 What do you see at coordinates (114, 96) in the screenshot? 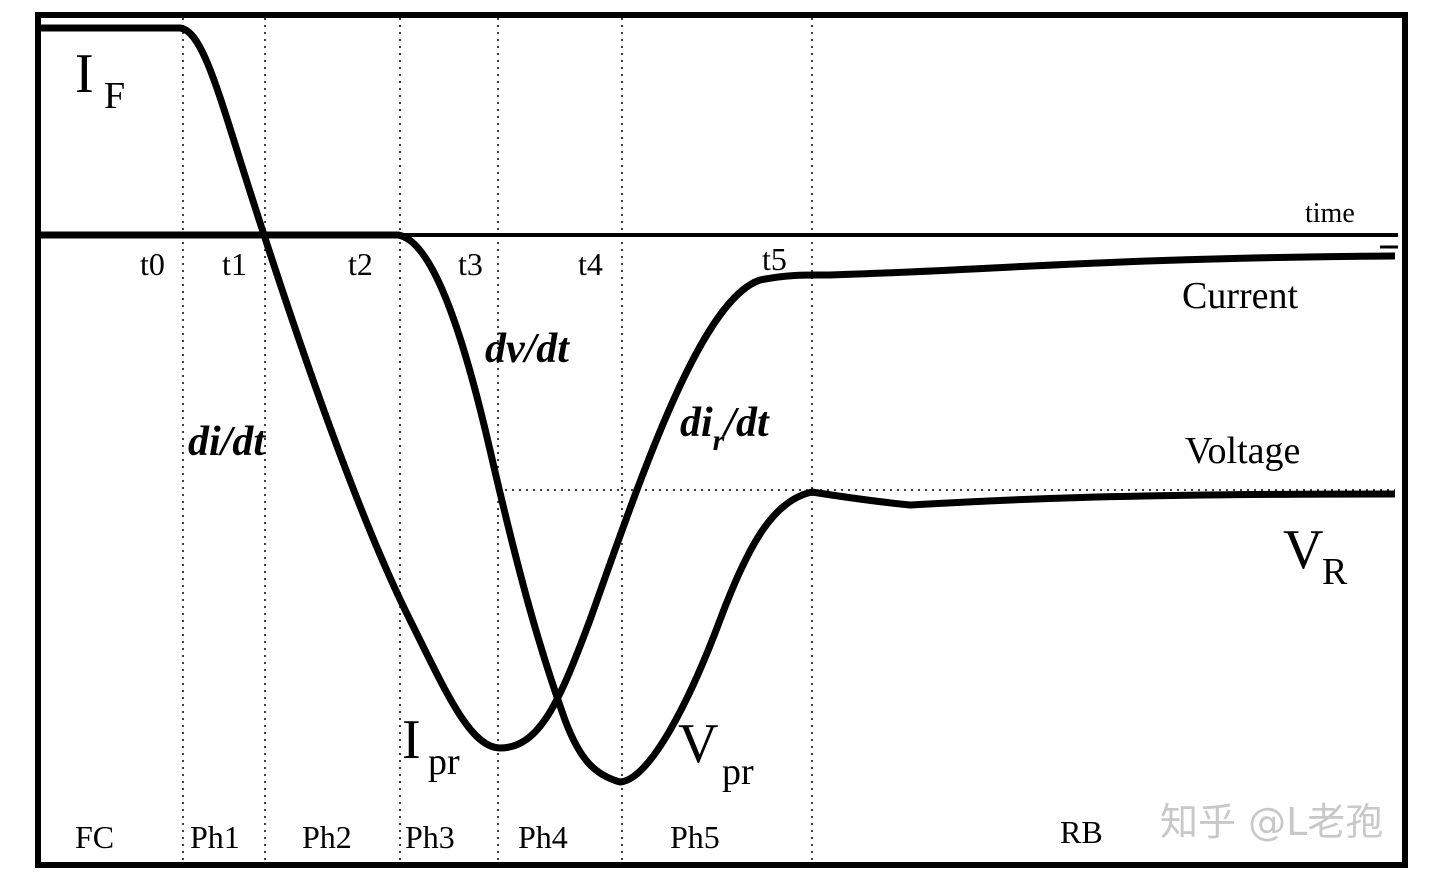
I see `if-sub: F` at bounding box center [114, 96].